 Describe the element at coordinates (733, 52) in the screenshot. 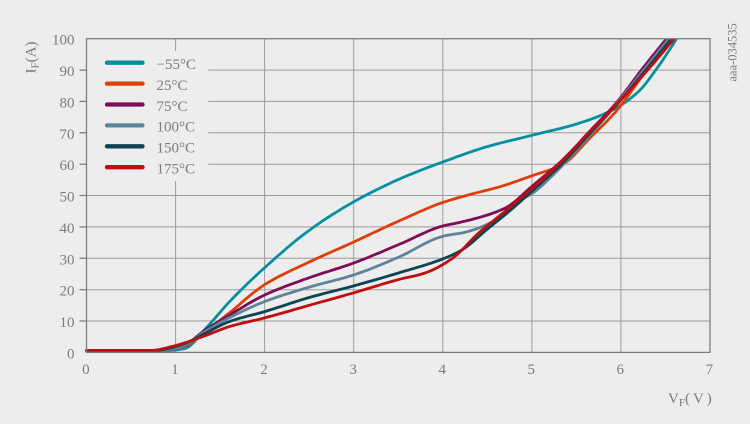

I see `svg-text: aaa-034535` at that location.